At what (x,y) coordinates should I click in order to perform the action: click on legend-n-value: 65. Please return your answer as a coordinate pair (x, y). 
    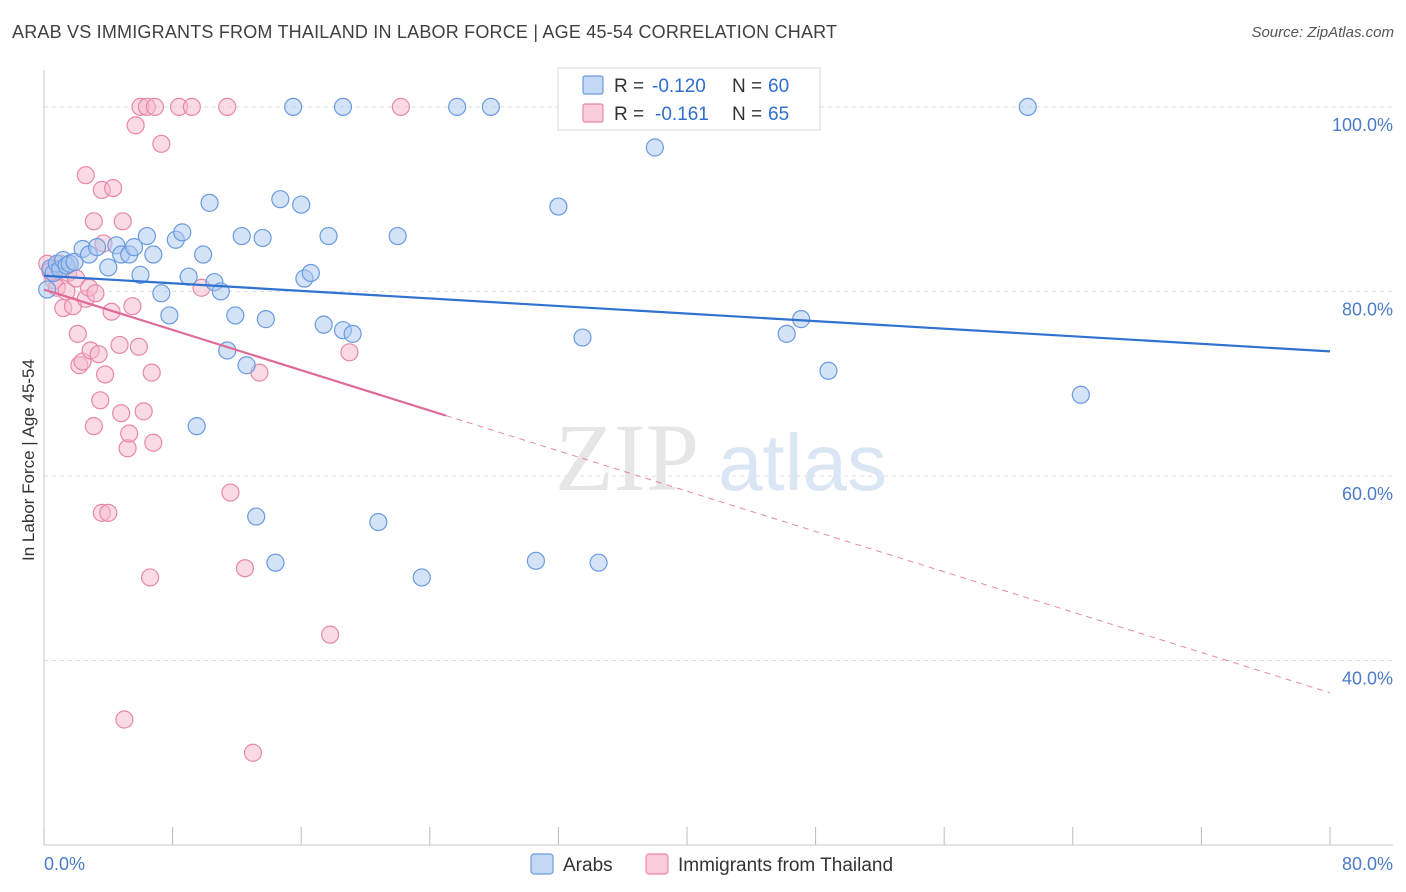
    Looking at the image, I should click on (778, 114).